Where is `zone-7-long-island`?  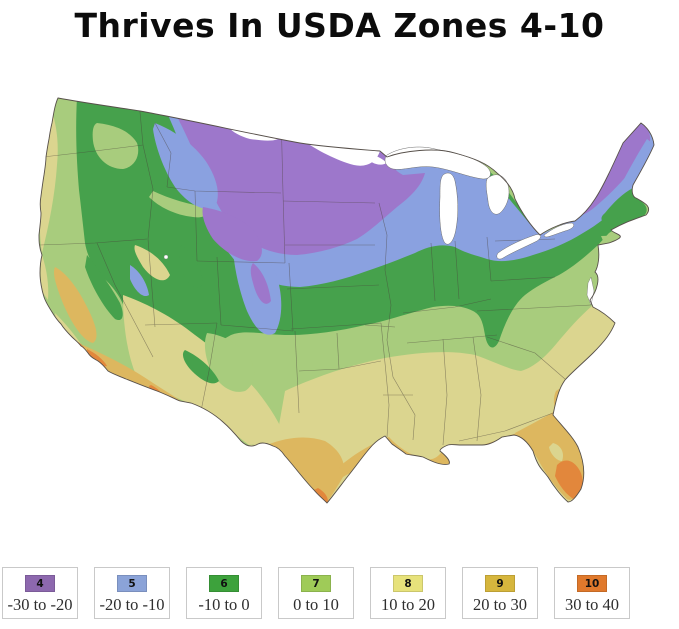
zone-7-long-island is located at coordinates (616, 239).